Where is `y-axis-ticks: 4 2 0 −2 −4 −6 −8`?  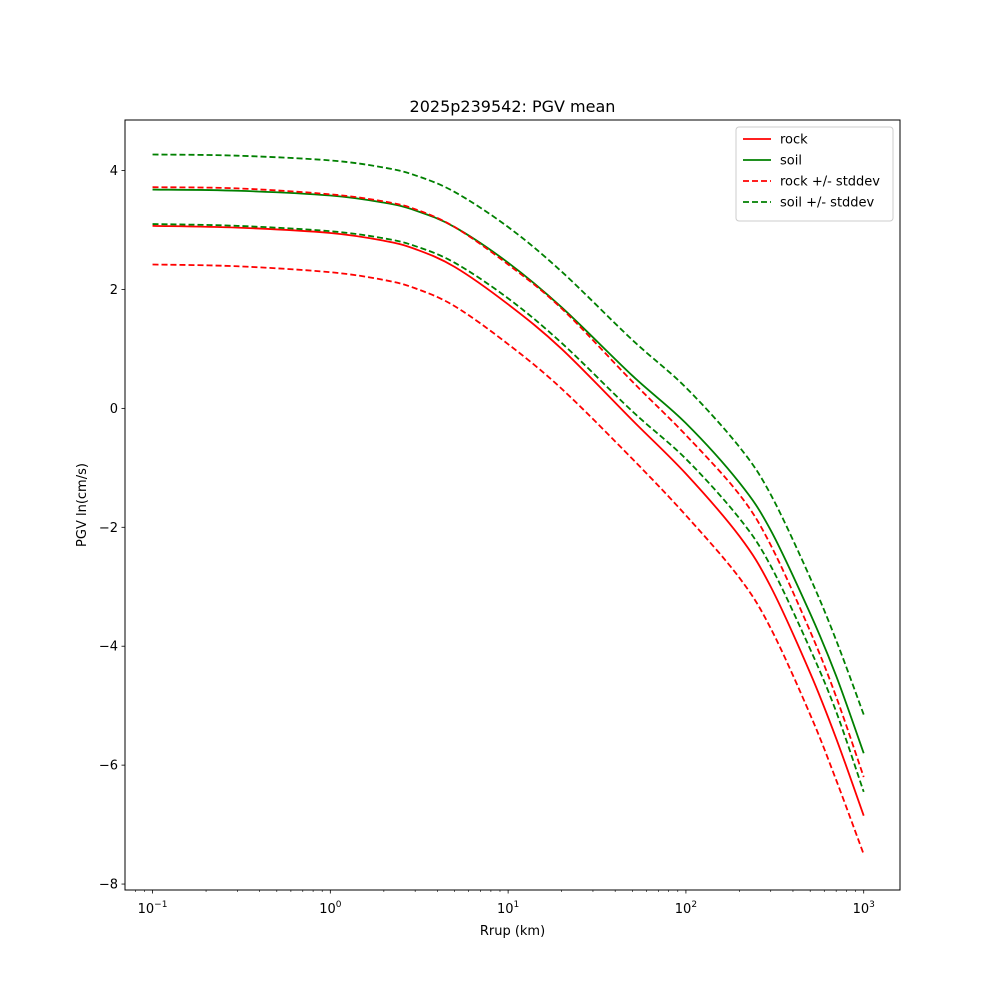
y-axis-ticks: 4 2 0 −2 −4 −6 −8 is located at coordinates (112, 528).